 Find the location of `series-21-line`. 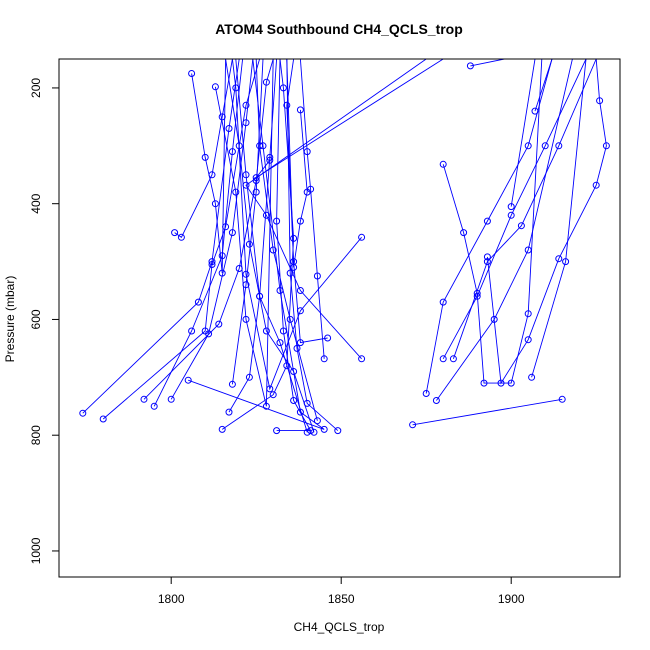

series-21-line is located at coordinates (349, 118).